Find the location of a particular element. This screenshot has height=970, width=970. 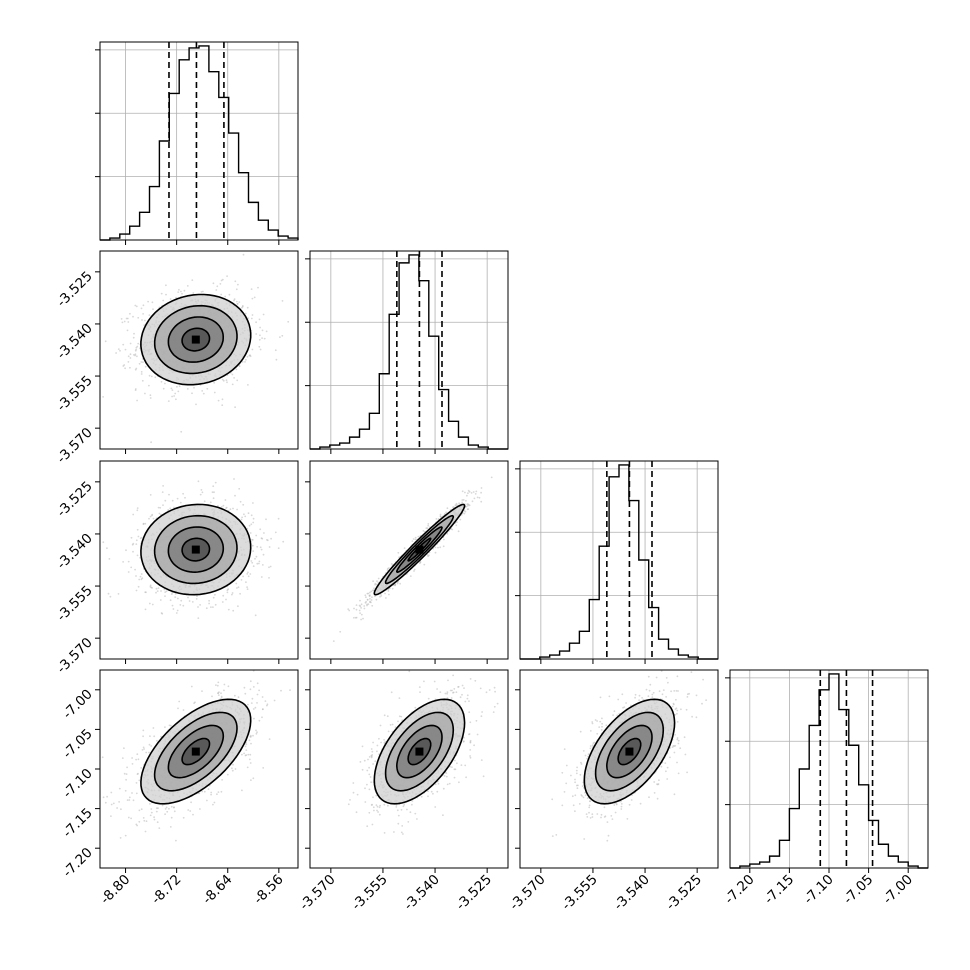

histogram-p4 is located at coordinates (829, 771).